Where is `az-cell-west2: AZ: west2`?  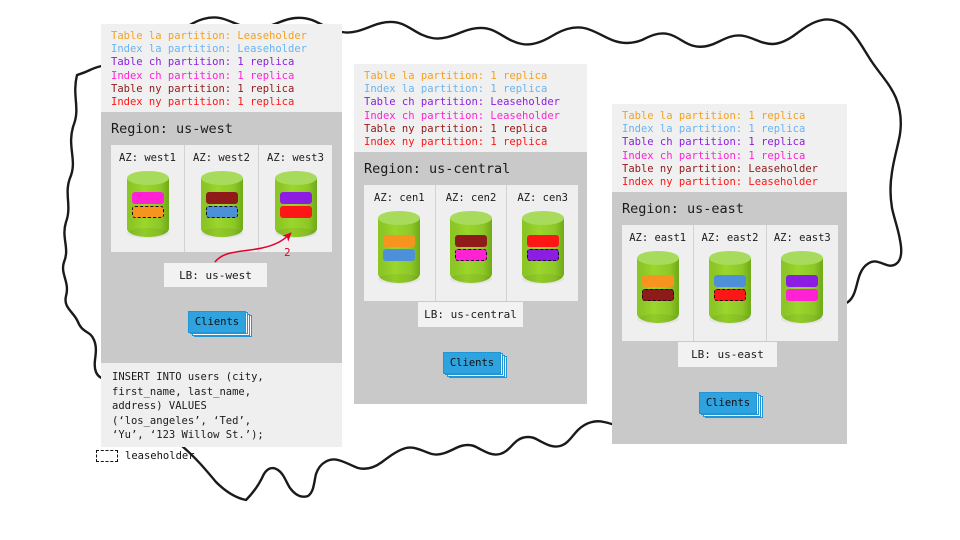 az-cell-west2: AZ: west2 is located at coordinates (222, 198).